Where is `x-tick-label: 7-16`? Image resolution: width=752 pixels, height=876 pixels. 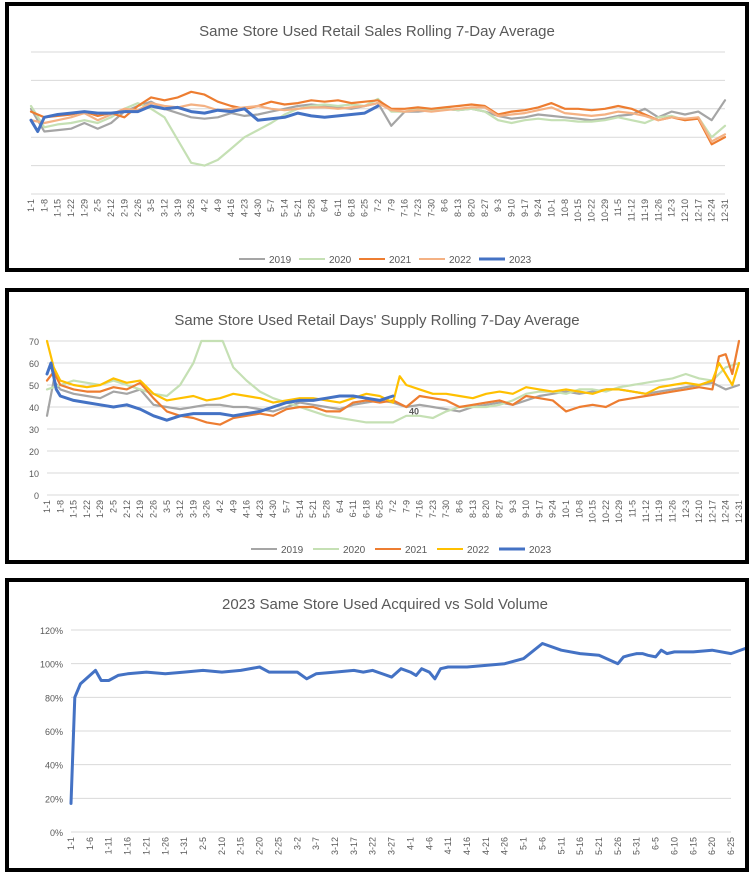 x-tick-label: 7-16 is located at coordinates (405, 208).